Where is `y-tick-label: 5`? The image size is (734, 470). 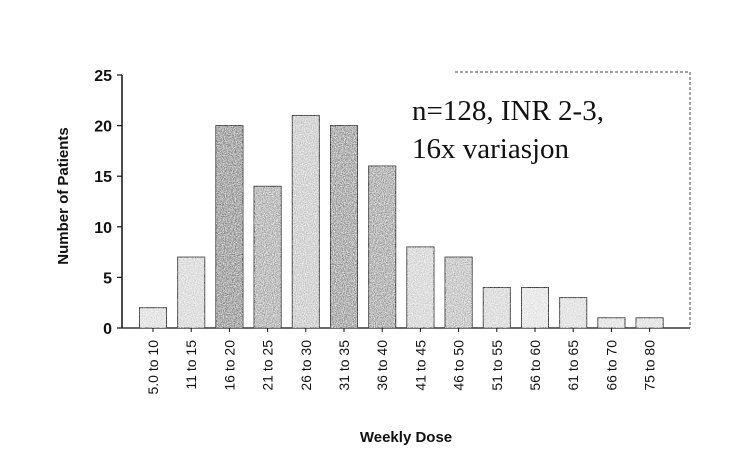
y-tick-label: 5 is located at coordinates (107, 278).